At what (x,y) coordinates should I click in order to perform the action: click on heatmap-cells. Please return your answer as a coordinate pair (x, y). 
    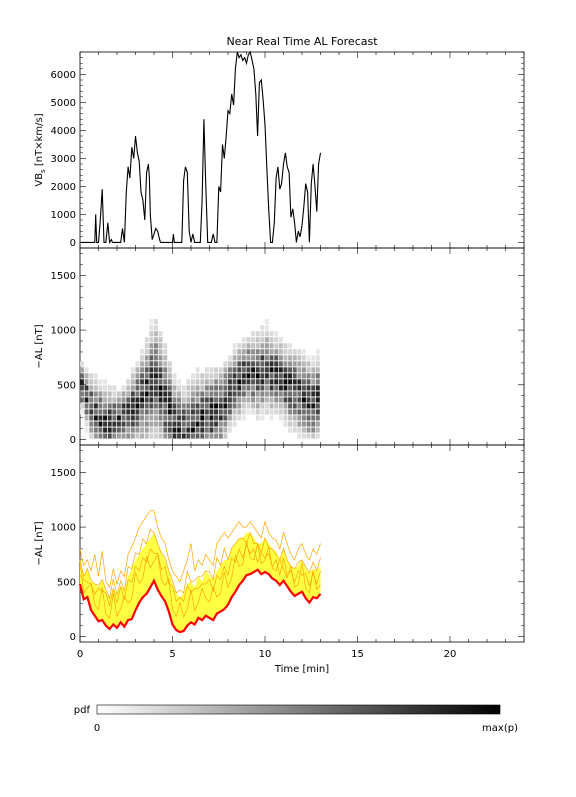
    Looking at the image, I should click on (200, 379).